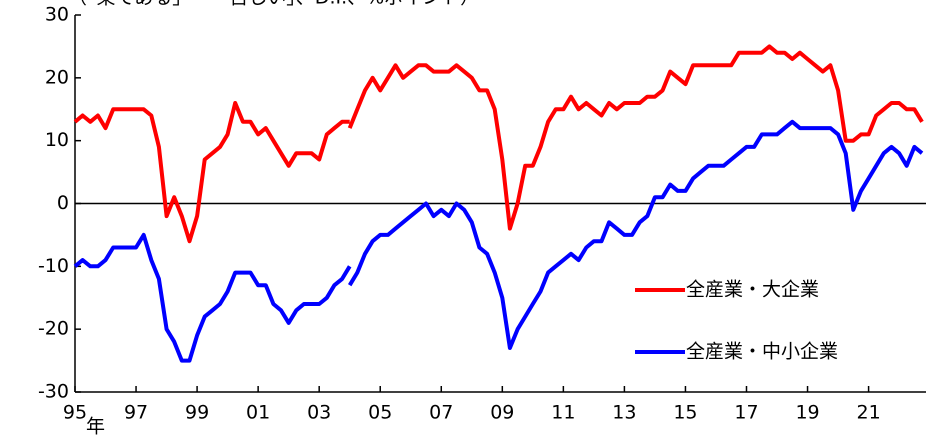 This screenshot has height=437, width=926. Describe the element at coordinates (57, 77) in the screenshot. I see `y-tick-label: 20` at that location.